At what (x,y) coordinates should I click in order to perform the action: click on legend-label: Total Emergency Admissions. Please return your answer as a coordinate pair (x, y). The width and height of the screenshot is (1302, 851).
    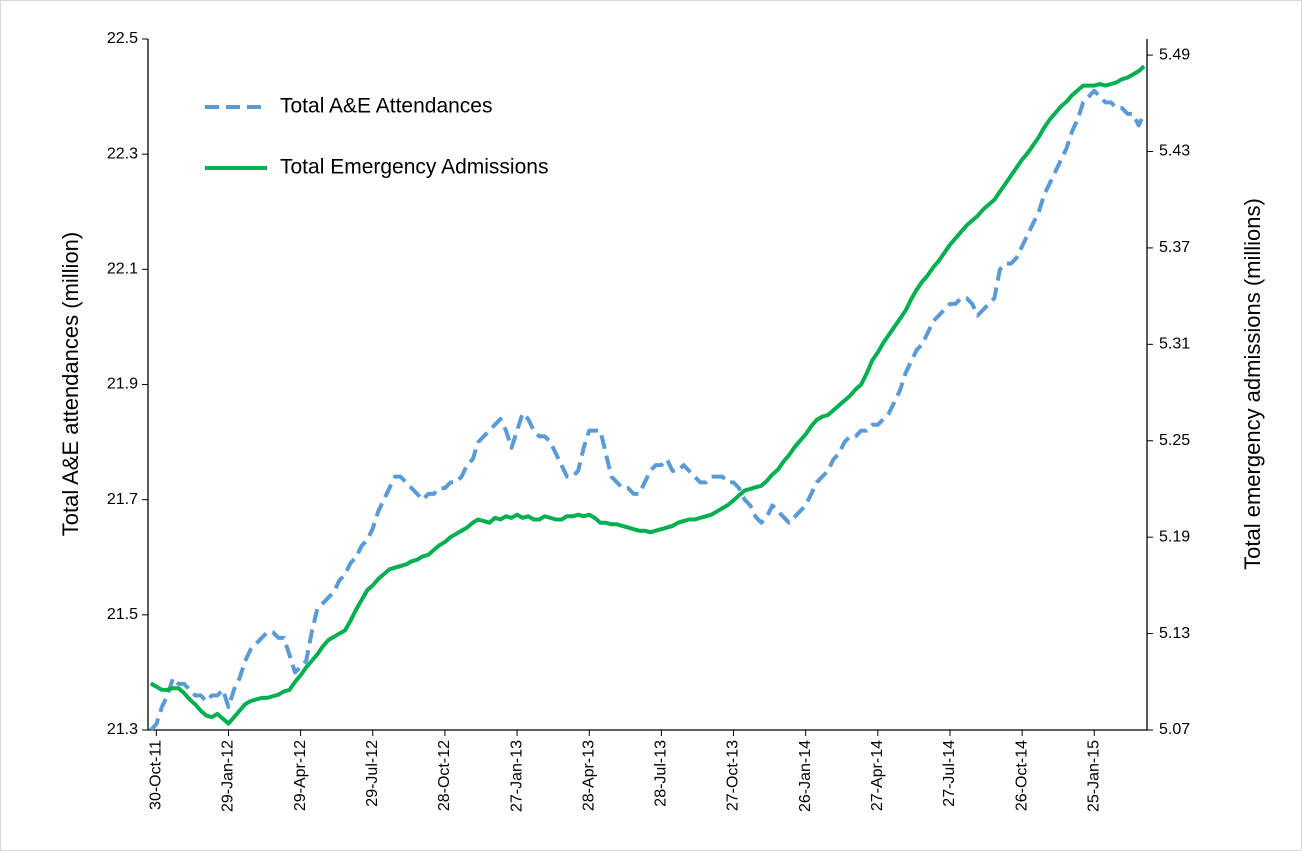
    Looking at the image, I should click on (414, 167).